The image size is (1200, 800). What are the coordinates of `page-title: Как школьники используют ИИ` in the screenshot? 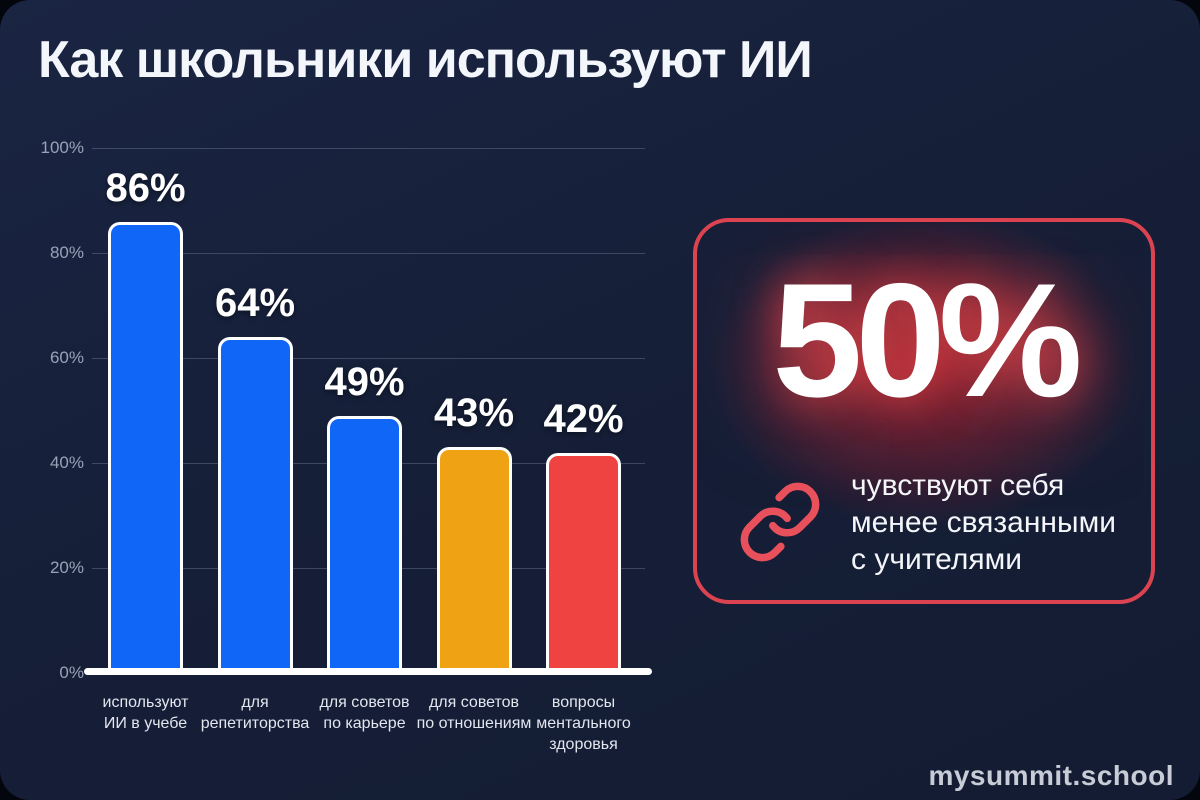 It's located at (425, 60).